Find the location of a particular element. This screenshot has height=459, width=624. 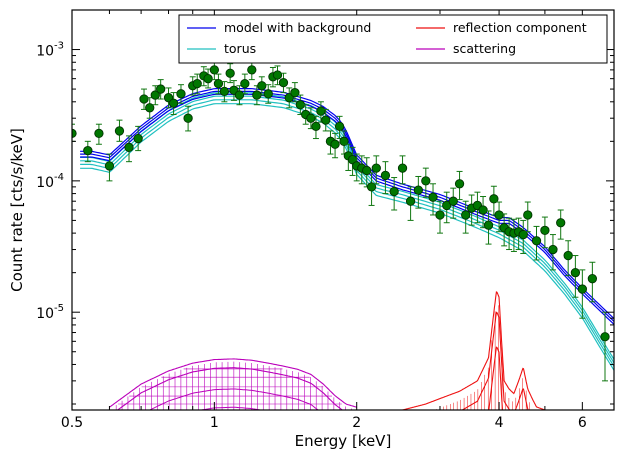

y-axis-label: Count rate [cts/s/keV] is located at coordinates (17, 210).